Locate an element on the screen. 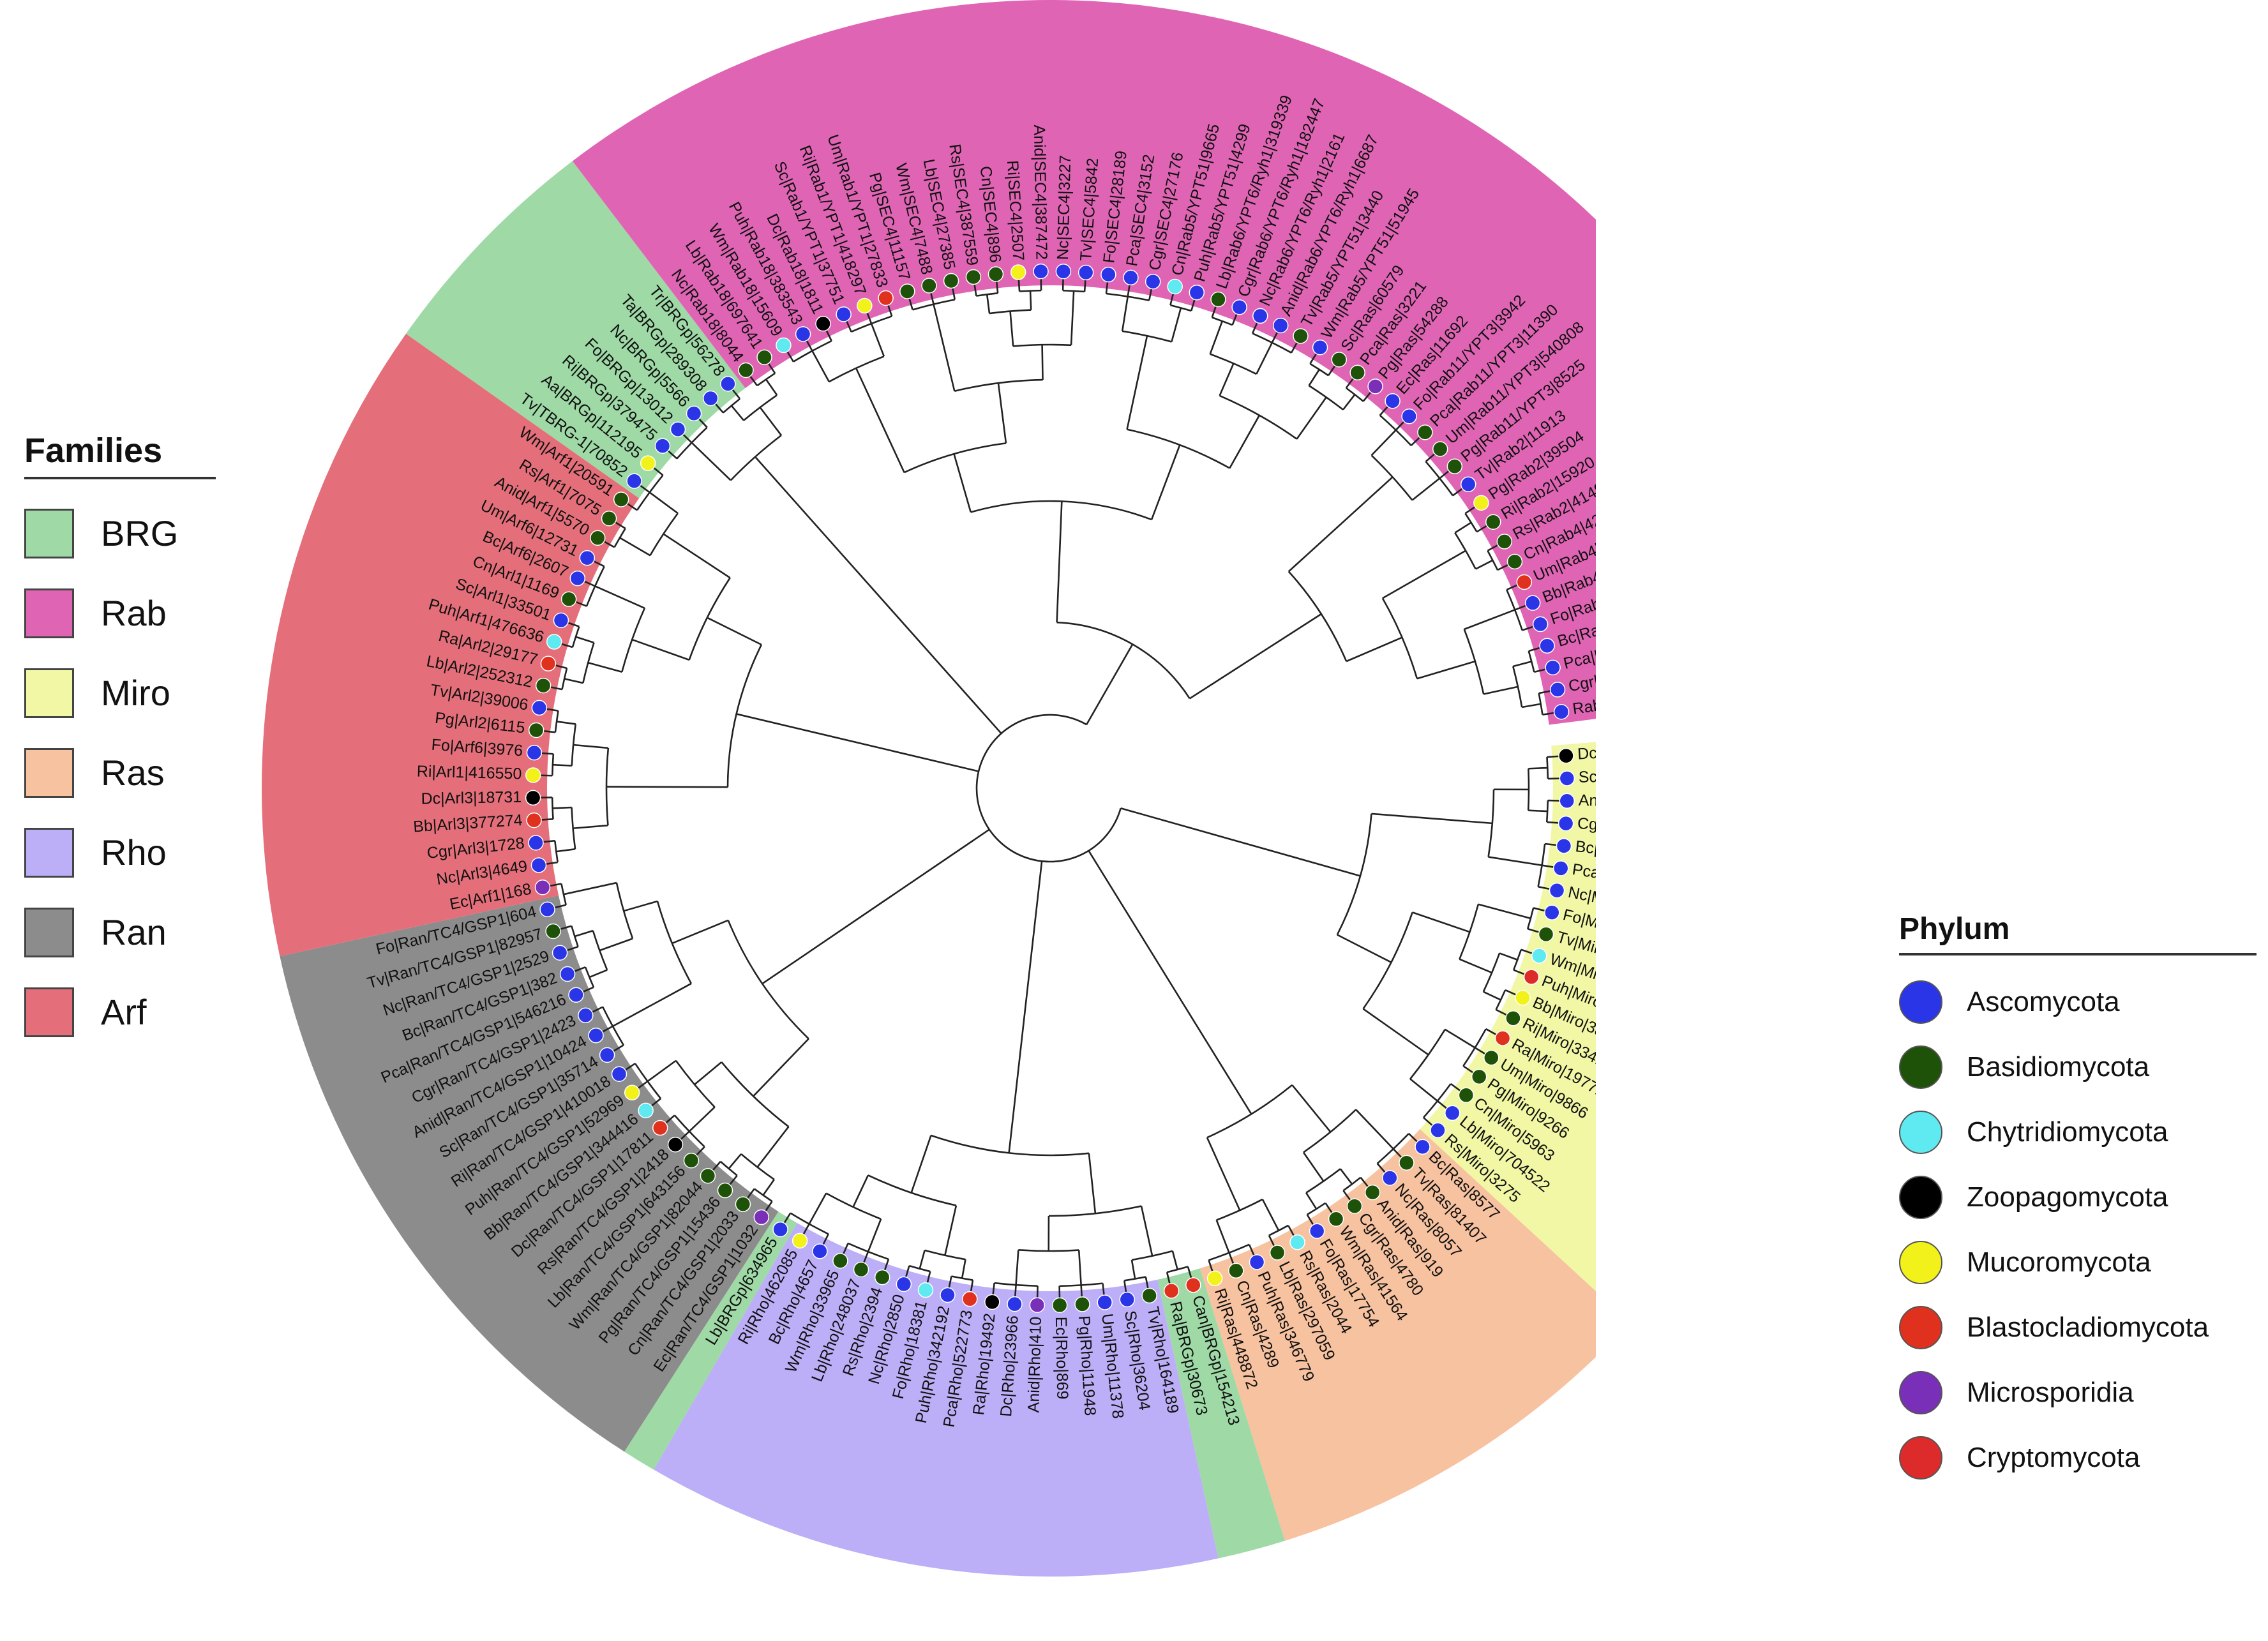  legend-item-blastocladiomycota: Blastocladiomycota is located at coordinates (2078, 1327).